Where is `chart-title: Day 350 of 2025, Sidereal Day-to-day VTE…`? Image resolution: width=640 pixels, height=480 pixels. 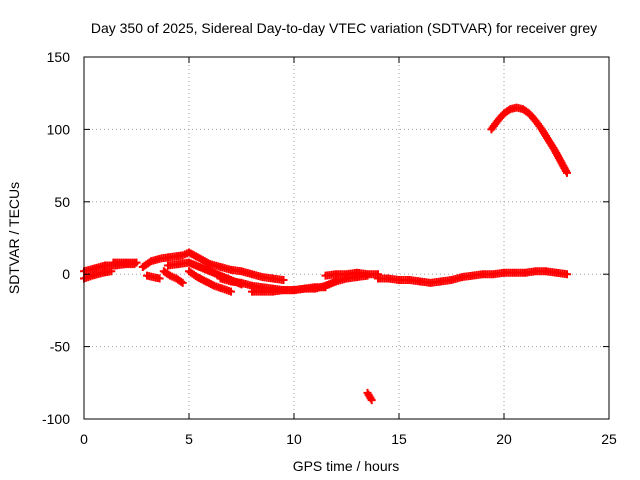 chart-title: Day 350 of 2025, Sidereal Day-to-day VTE… is located at coordinates (344, 28).